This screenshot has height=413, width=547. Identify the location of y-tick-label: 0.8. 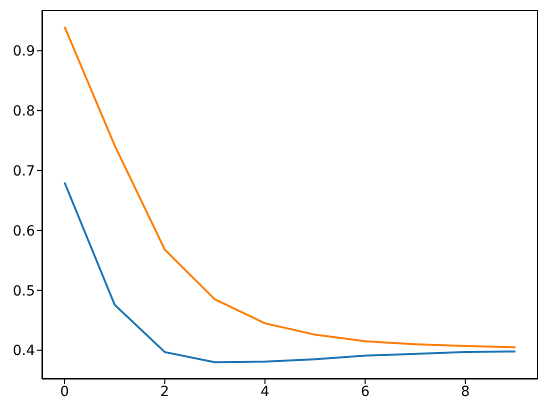
(23, 112).